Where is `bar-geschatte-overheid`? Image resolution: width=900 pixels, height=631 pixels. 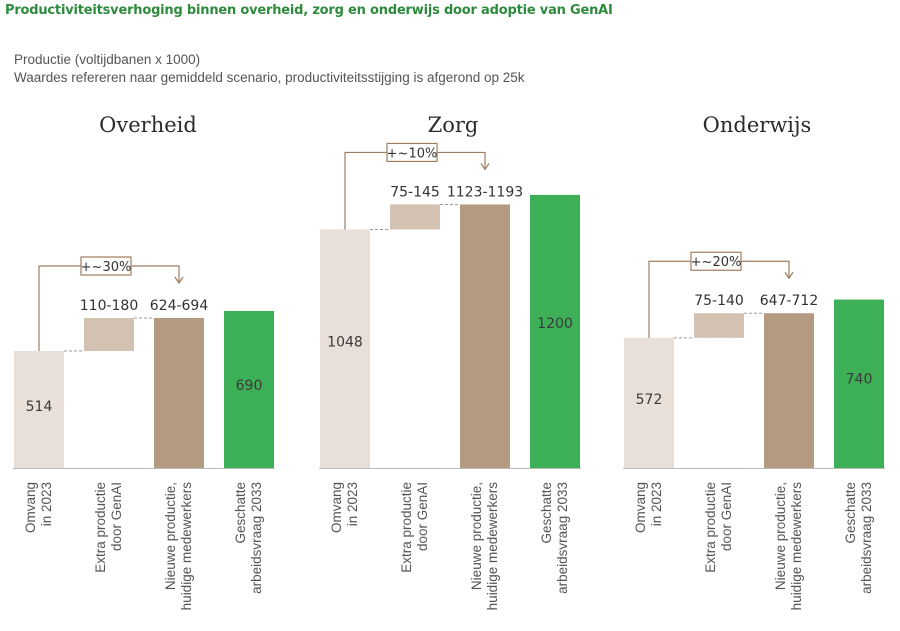 bar-geschatte-overheid is located at coordinates (249, 389).